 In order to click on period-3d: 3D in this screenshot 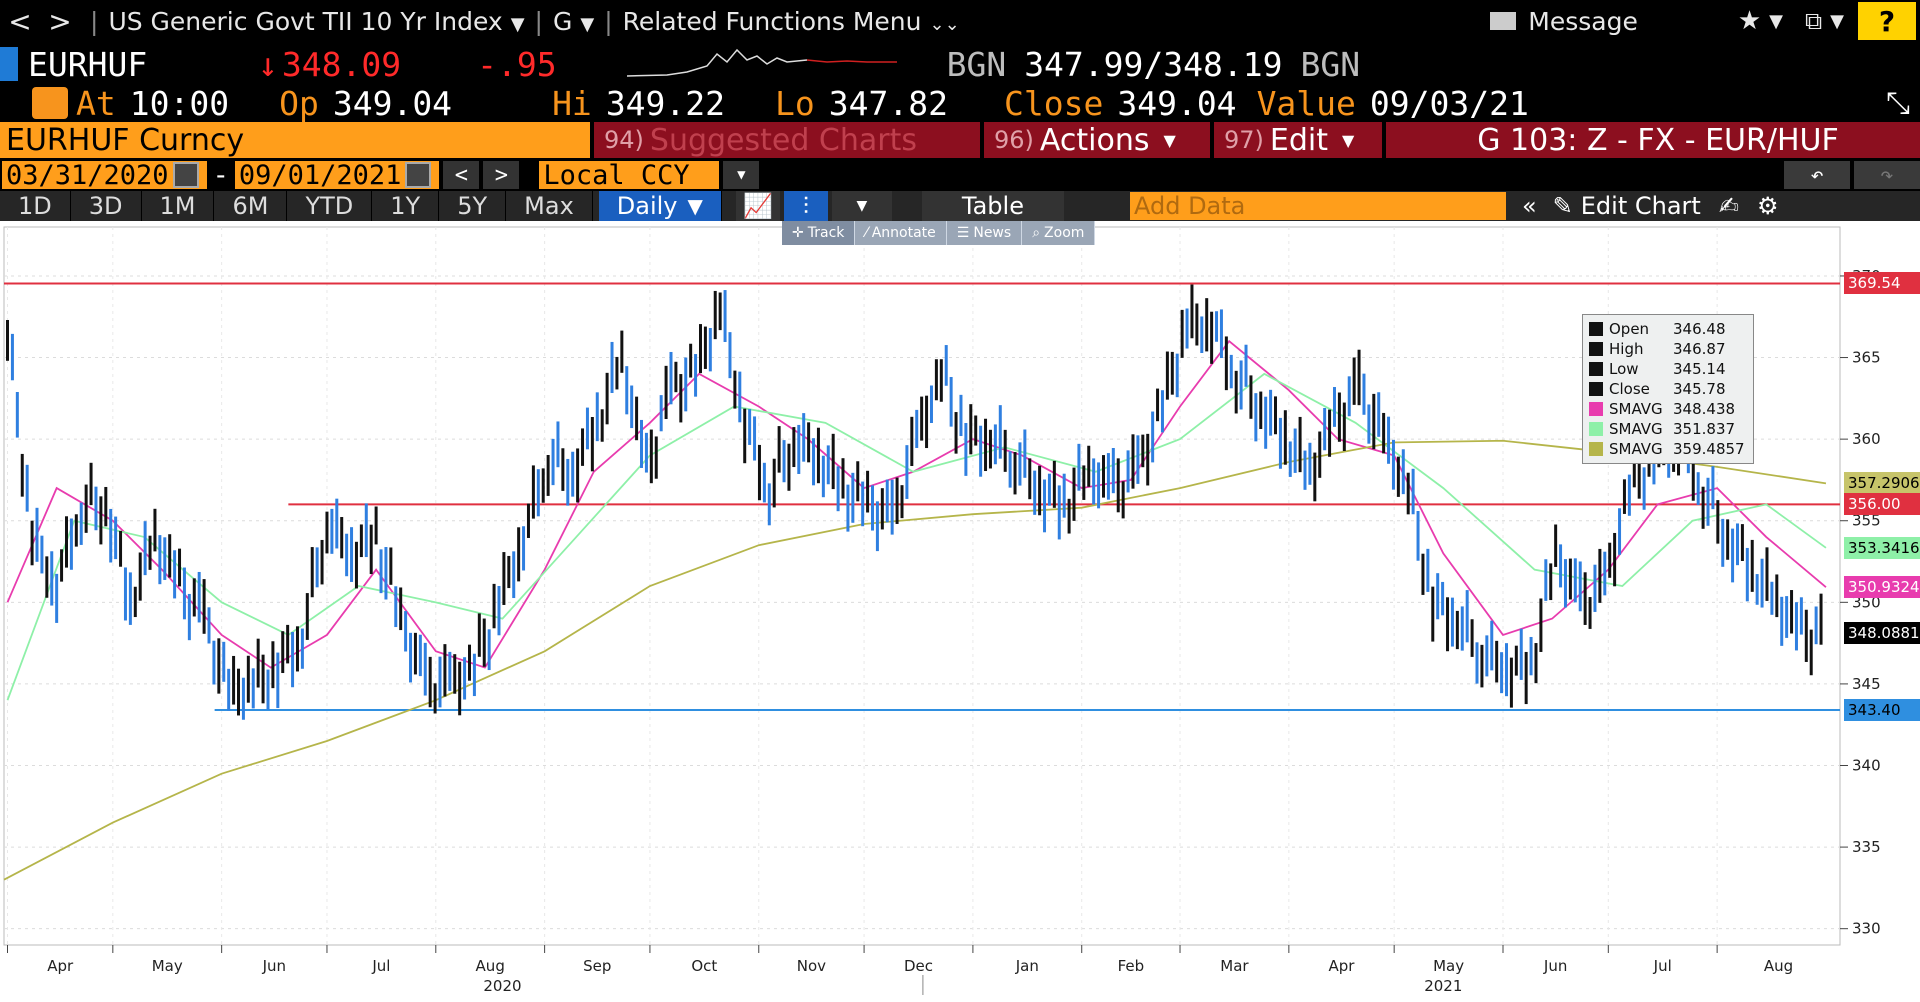, I will do `click(106, 206)`.